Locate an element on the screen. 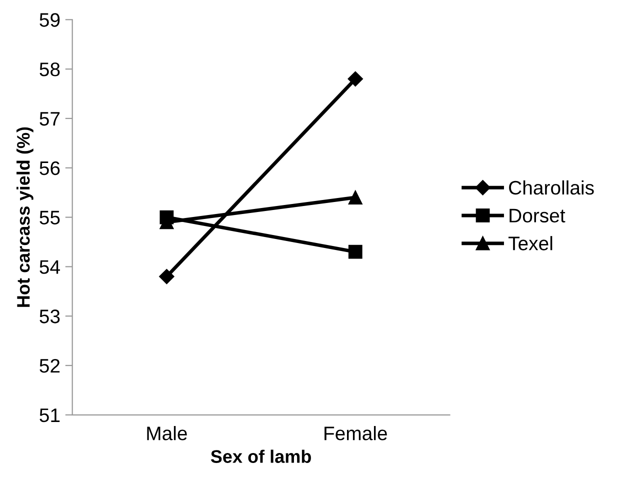 Image resolution: width=629 pixels, height=491 pixels. x-tick-label: Female is located at coordinates (355, 433).